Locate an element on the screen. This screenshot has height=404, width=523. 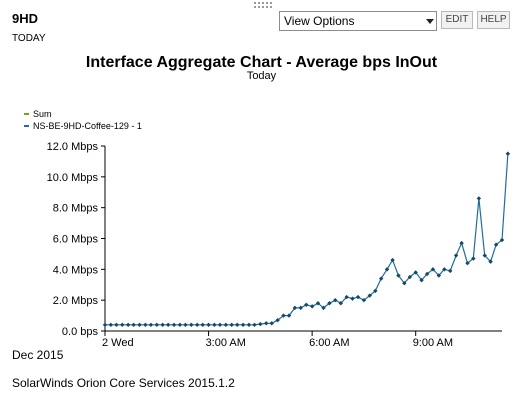
y-tick-label: 4.0 Mbps is located at coordinates (76, 270).